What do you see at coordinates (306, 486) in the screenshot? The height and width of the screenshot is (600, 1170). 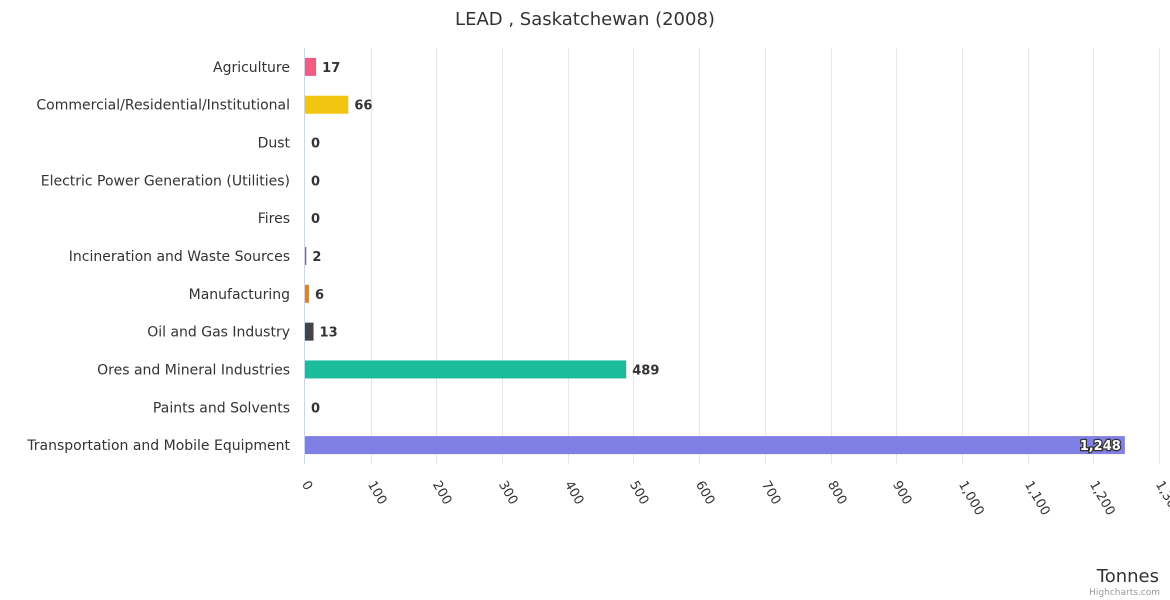 I see `tick-label: 0` at bounding box center [306, 486].